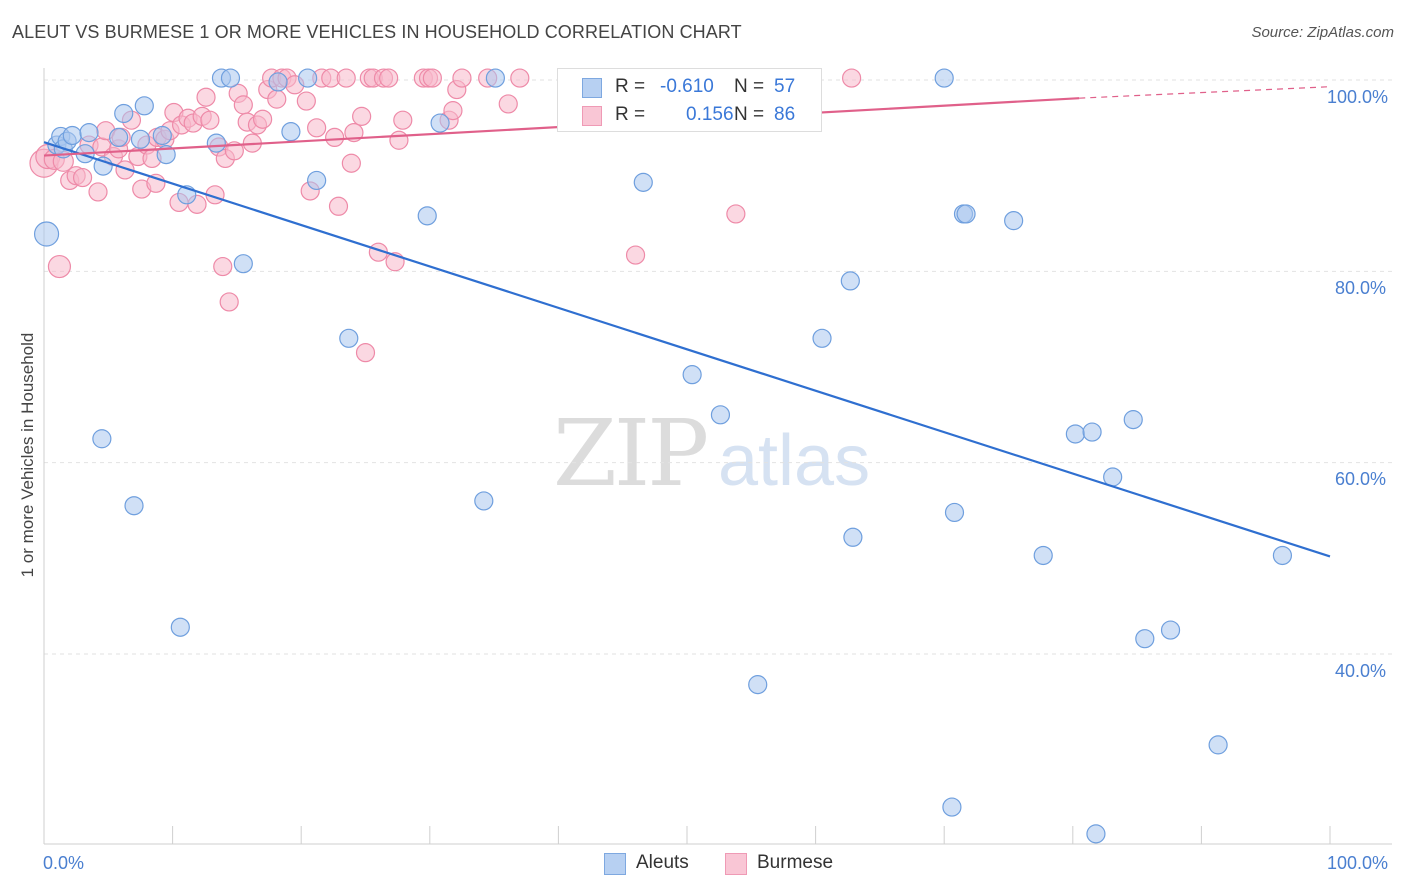  I want to click on bottom-burmese-label: Burmese, so click(795, 862).